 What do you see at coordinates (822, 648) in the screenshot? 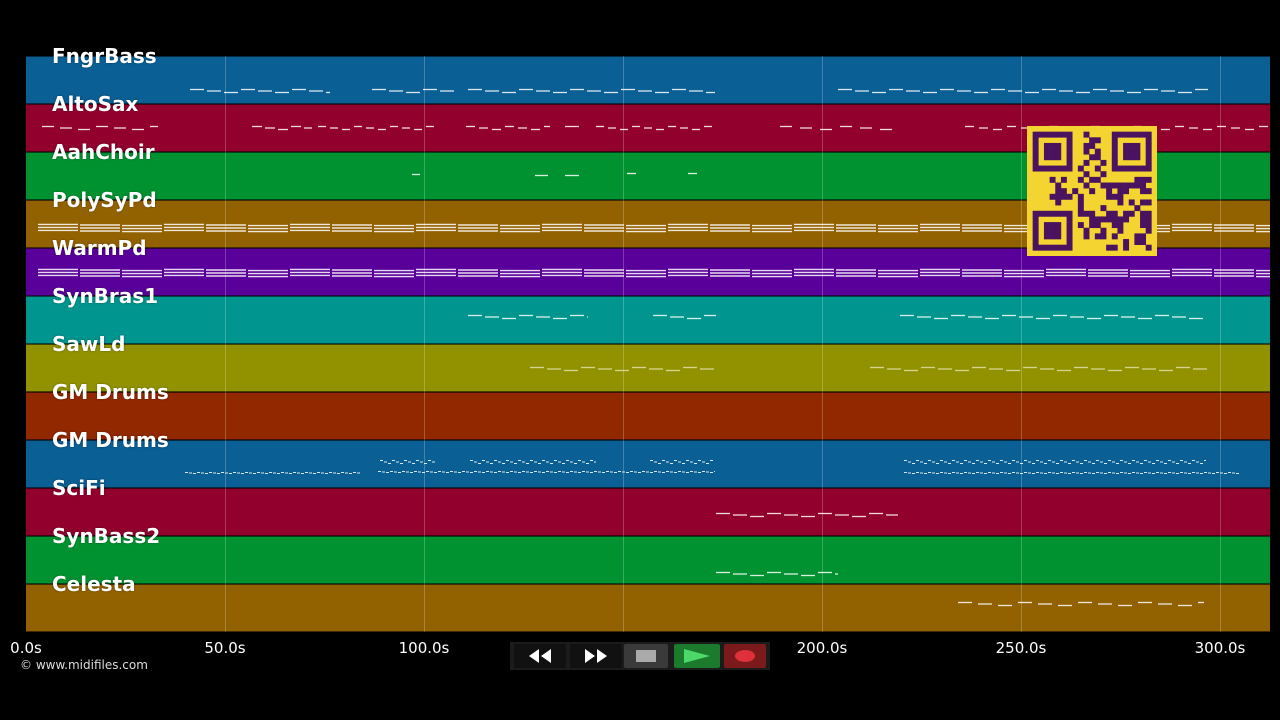
I see `time-tick-label: 200.0s` at bounding box center [822, 648].